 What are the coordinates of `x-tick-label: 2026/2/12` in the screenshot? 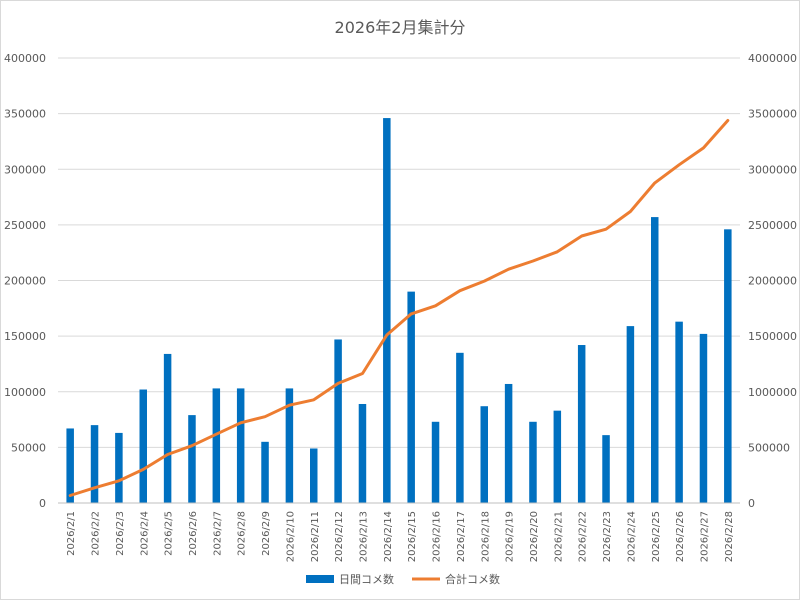 It's located at (339, 536).